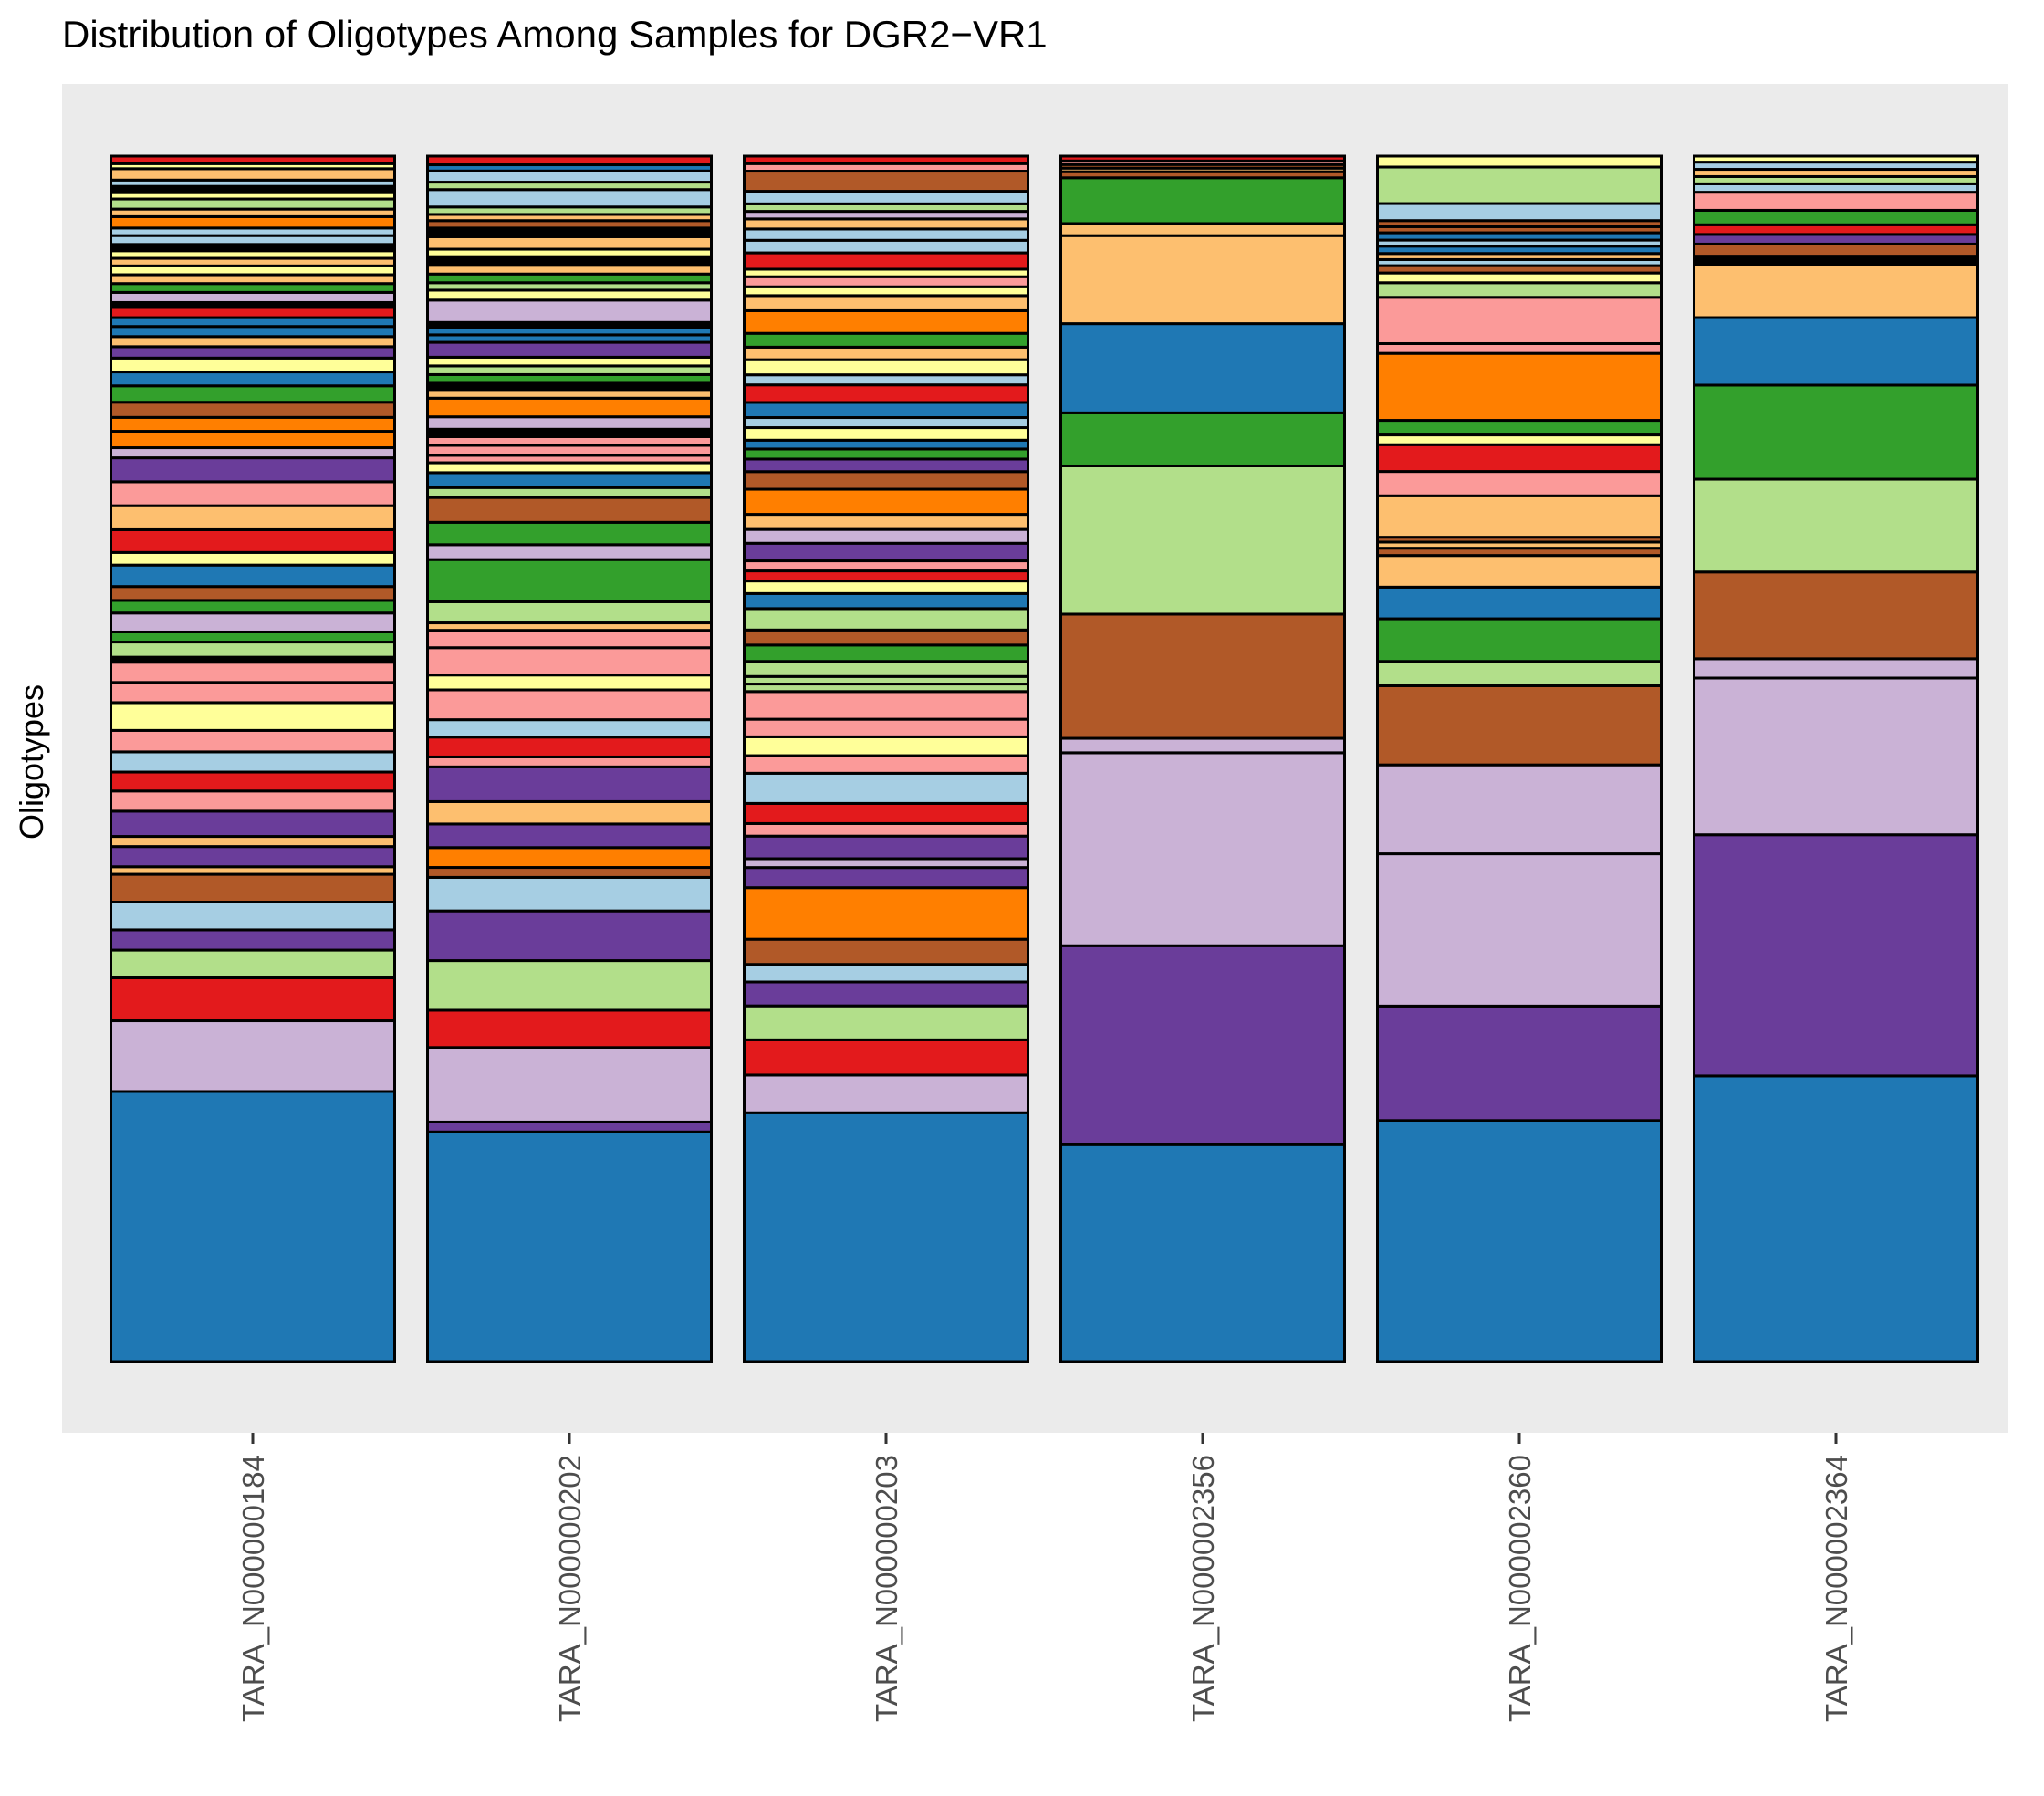 The image size is (2044, 1796). What do you see at coordinates (1520, 1589) in the screenshot?
I see `x-tick-label: TARA_N000002360` at bounding box center [1520, 1589].